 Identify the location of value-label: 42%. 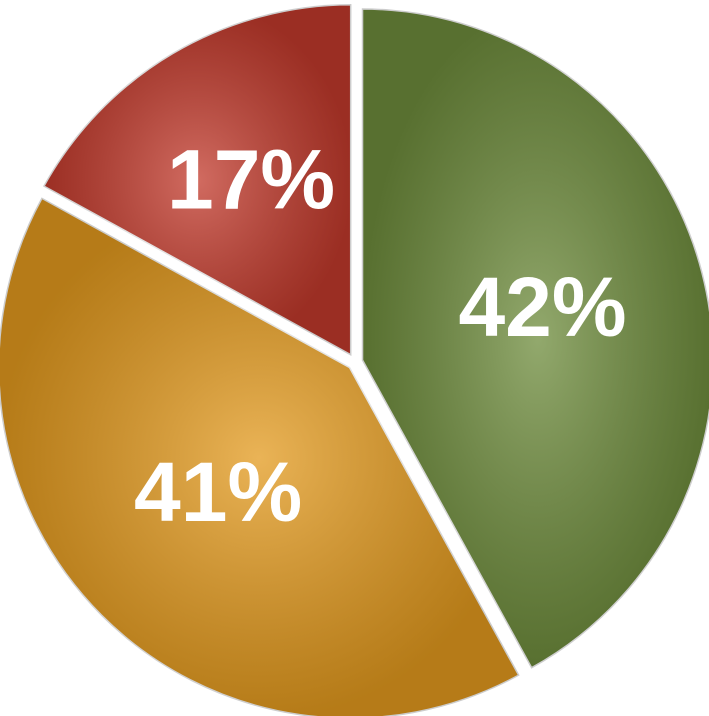
(542, 307).